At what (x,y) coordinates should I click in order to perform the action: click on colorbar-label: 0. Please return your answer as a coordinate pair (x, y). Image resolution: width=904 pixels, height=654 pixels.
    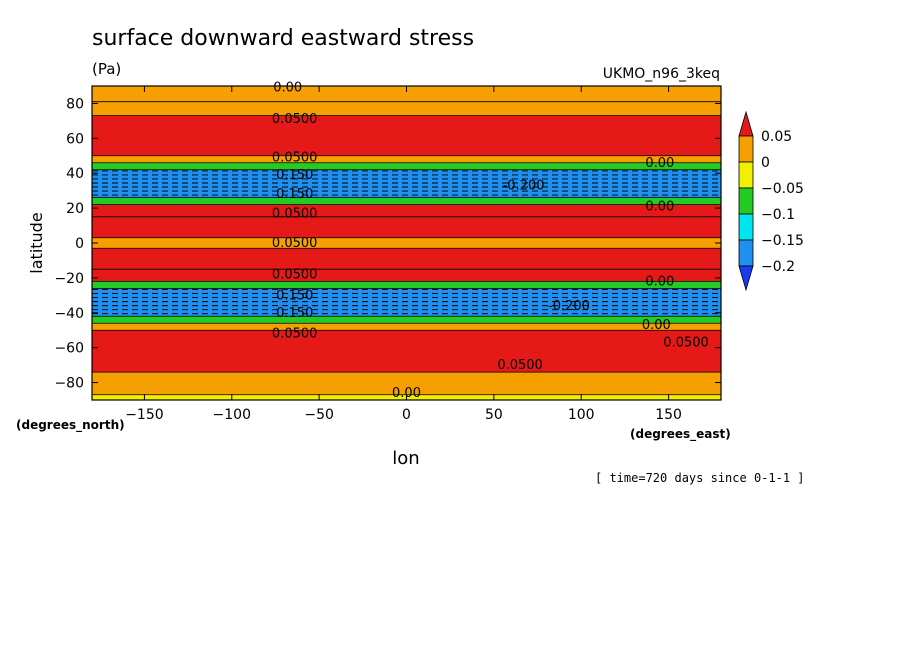
    Looking at the image, I should click on (765, 163).